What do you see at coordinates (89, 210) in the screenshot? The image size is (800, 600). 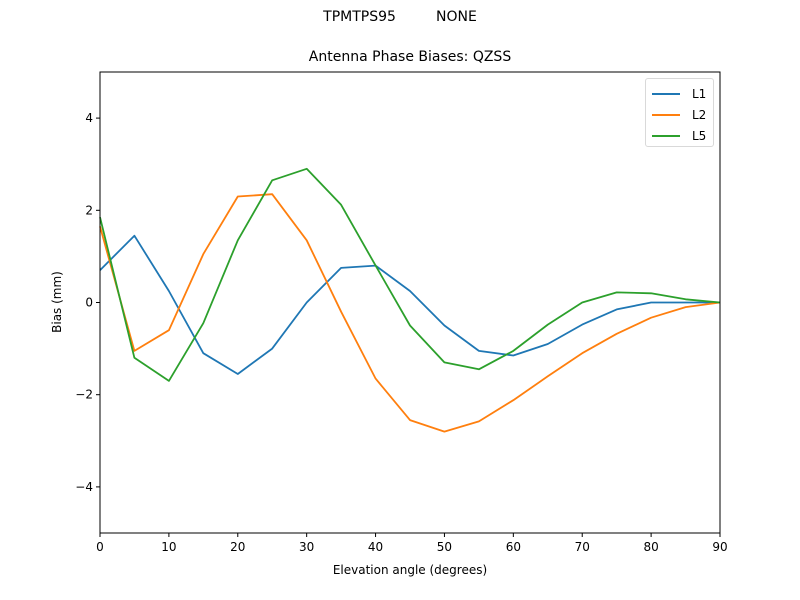 I see `y-tick-label: 2` at bounding box center [89, 210].